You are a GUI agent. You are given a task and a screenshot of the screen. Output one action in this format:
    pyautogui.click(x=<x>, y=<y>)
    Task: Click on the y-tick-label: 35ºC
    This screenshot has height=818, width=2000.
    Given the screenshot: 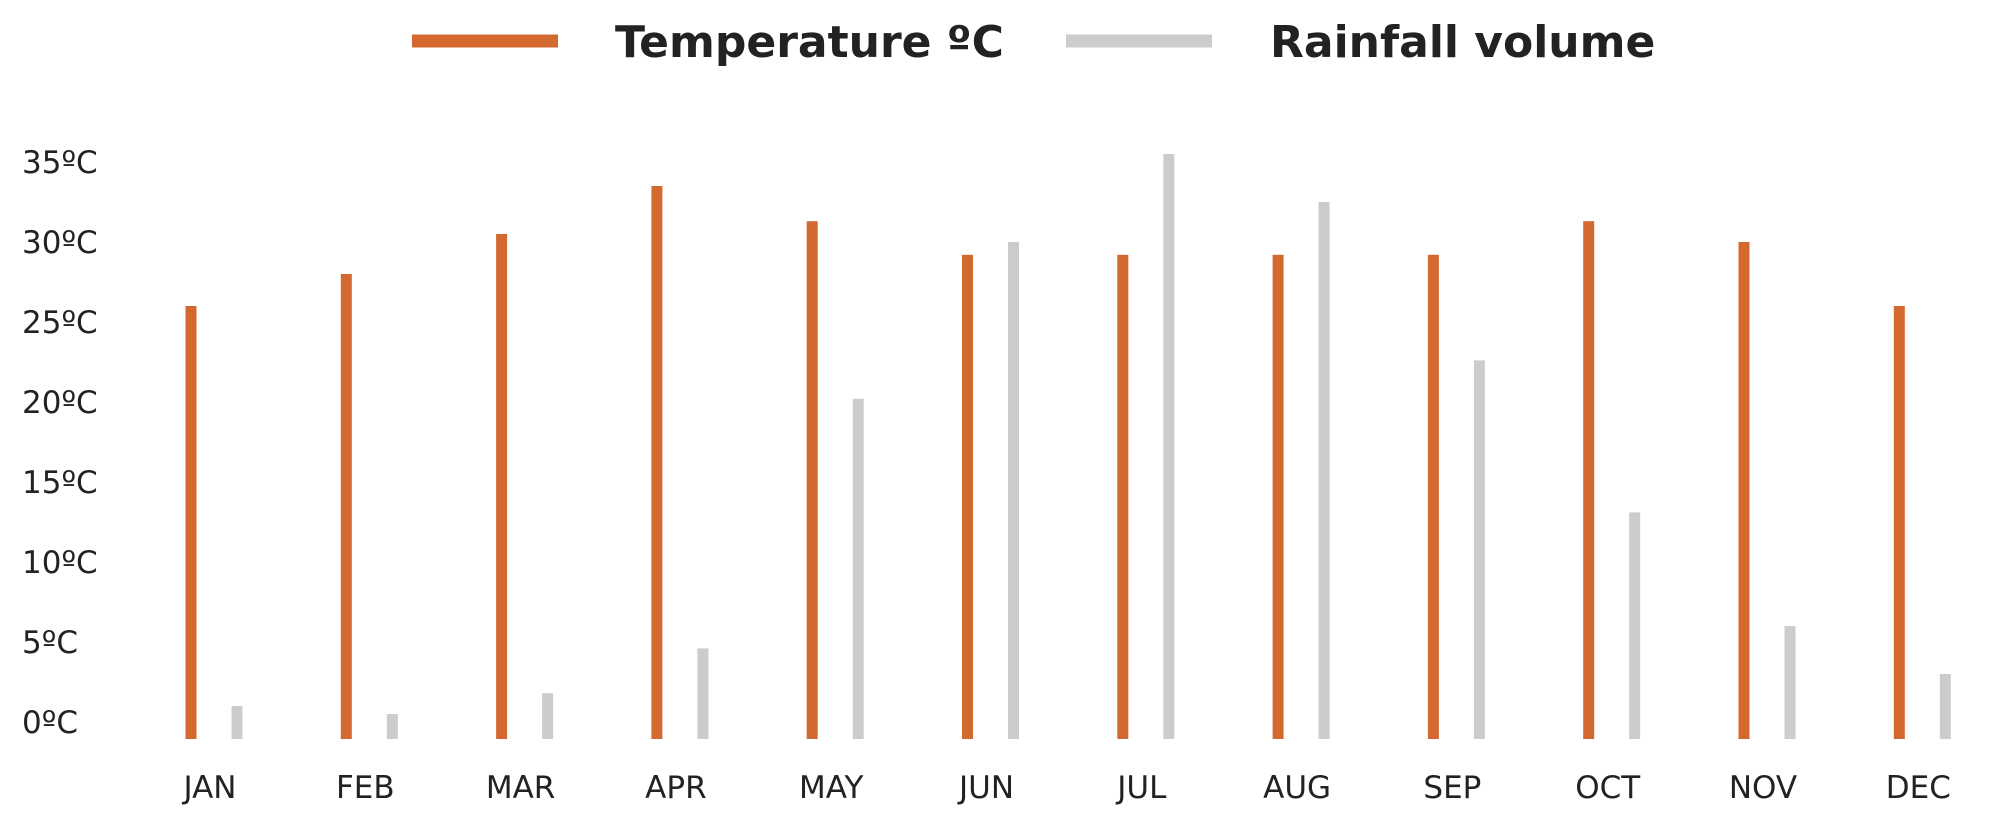 What is the action you would take?
    pyautogui.click(x=60, y=163)
    